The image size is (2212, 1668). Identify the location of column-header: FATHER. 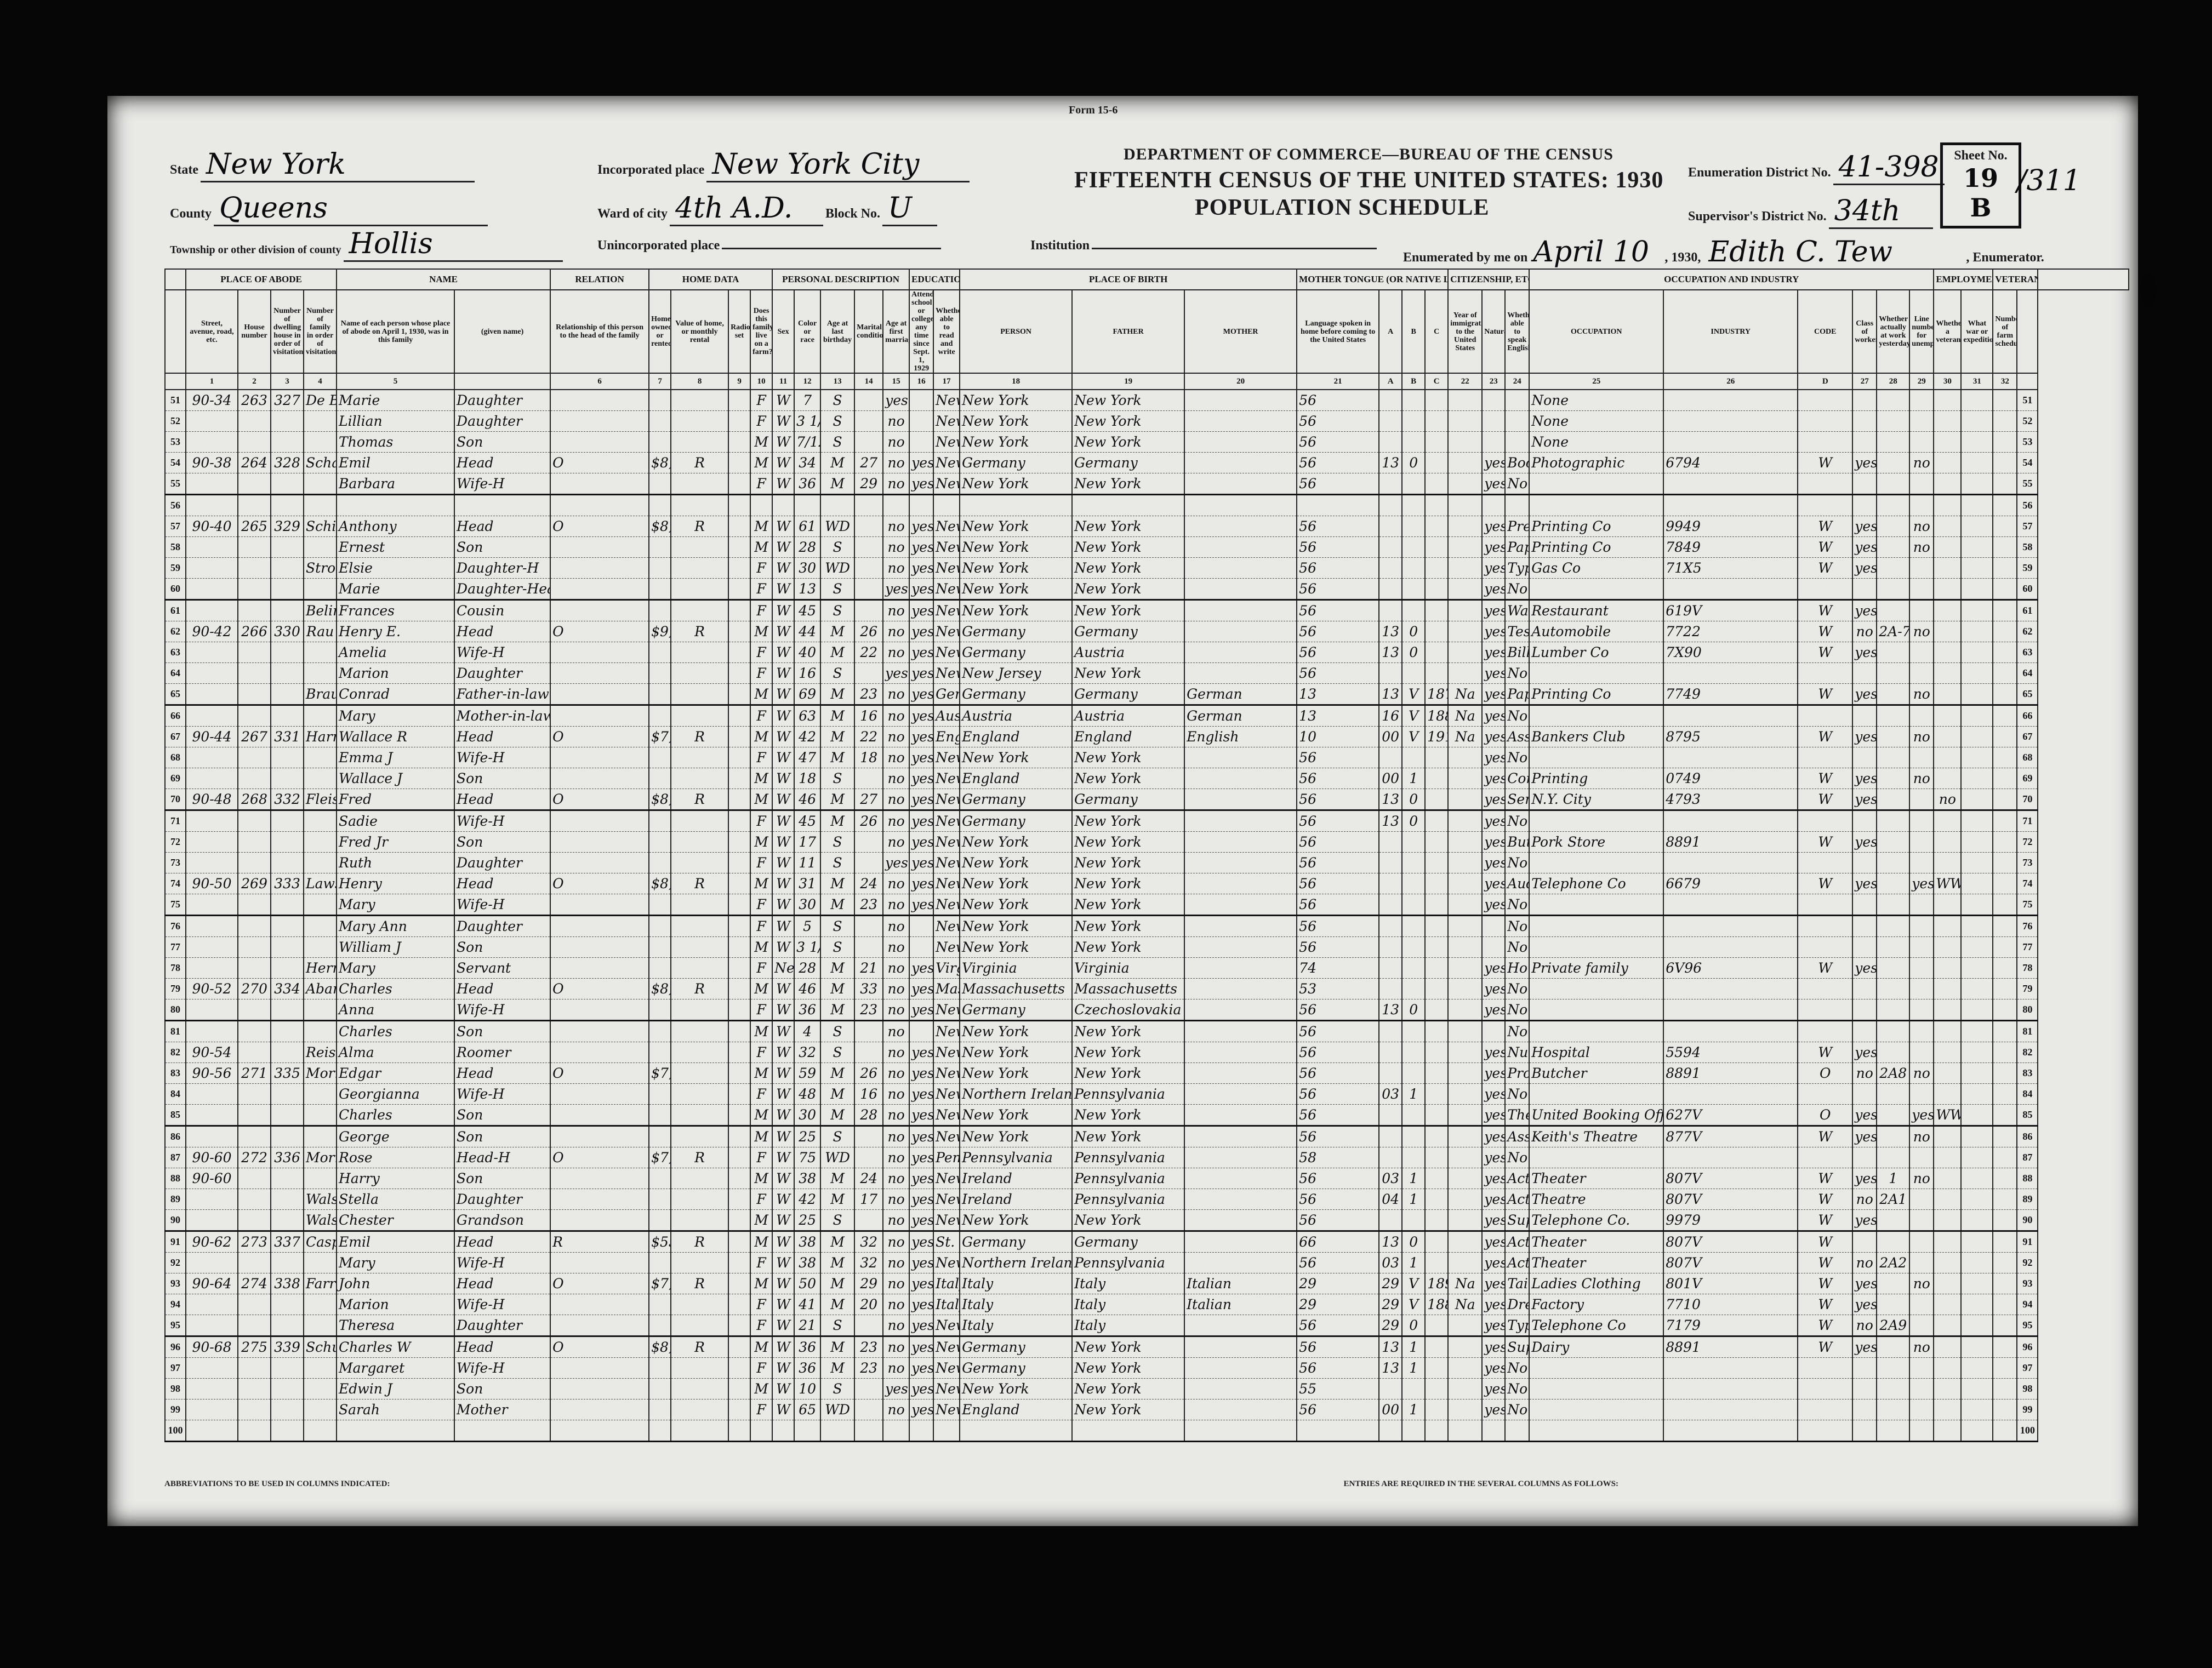
(1128, 332).